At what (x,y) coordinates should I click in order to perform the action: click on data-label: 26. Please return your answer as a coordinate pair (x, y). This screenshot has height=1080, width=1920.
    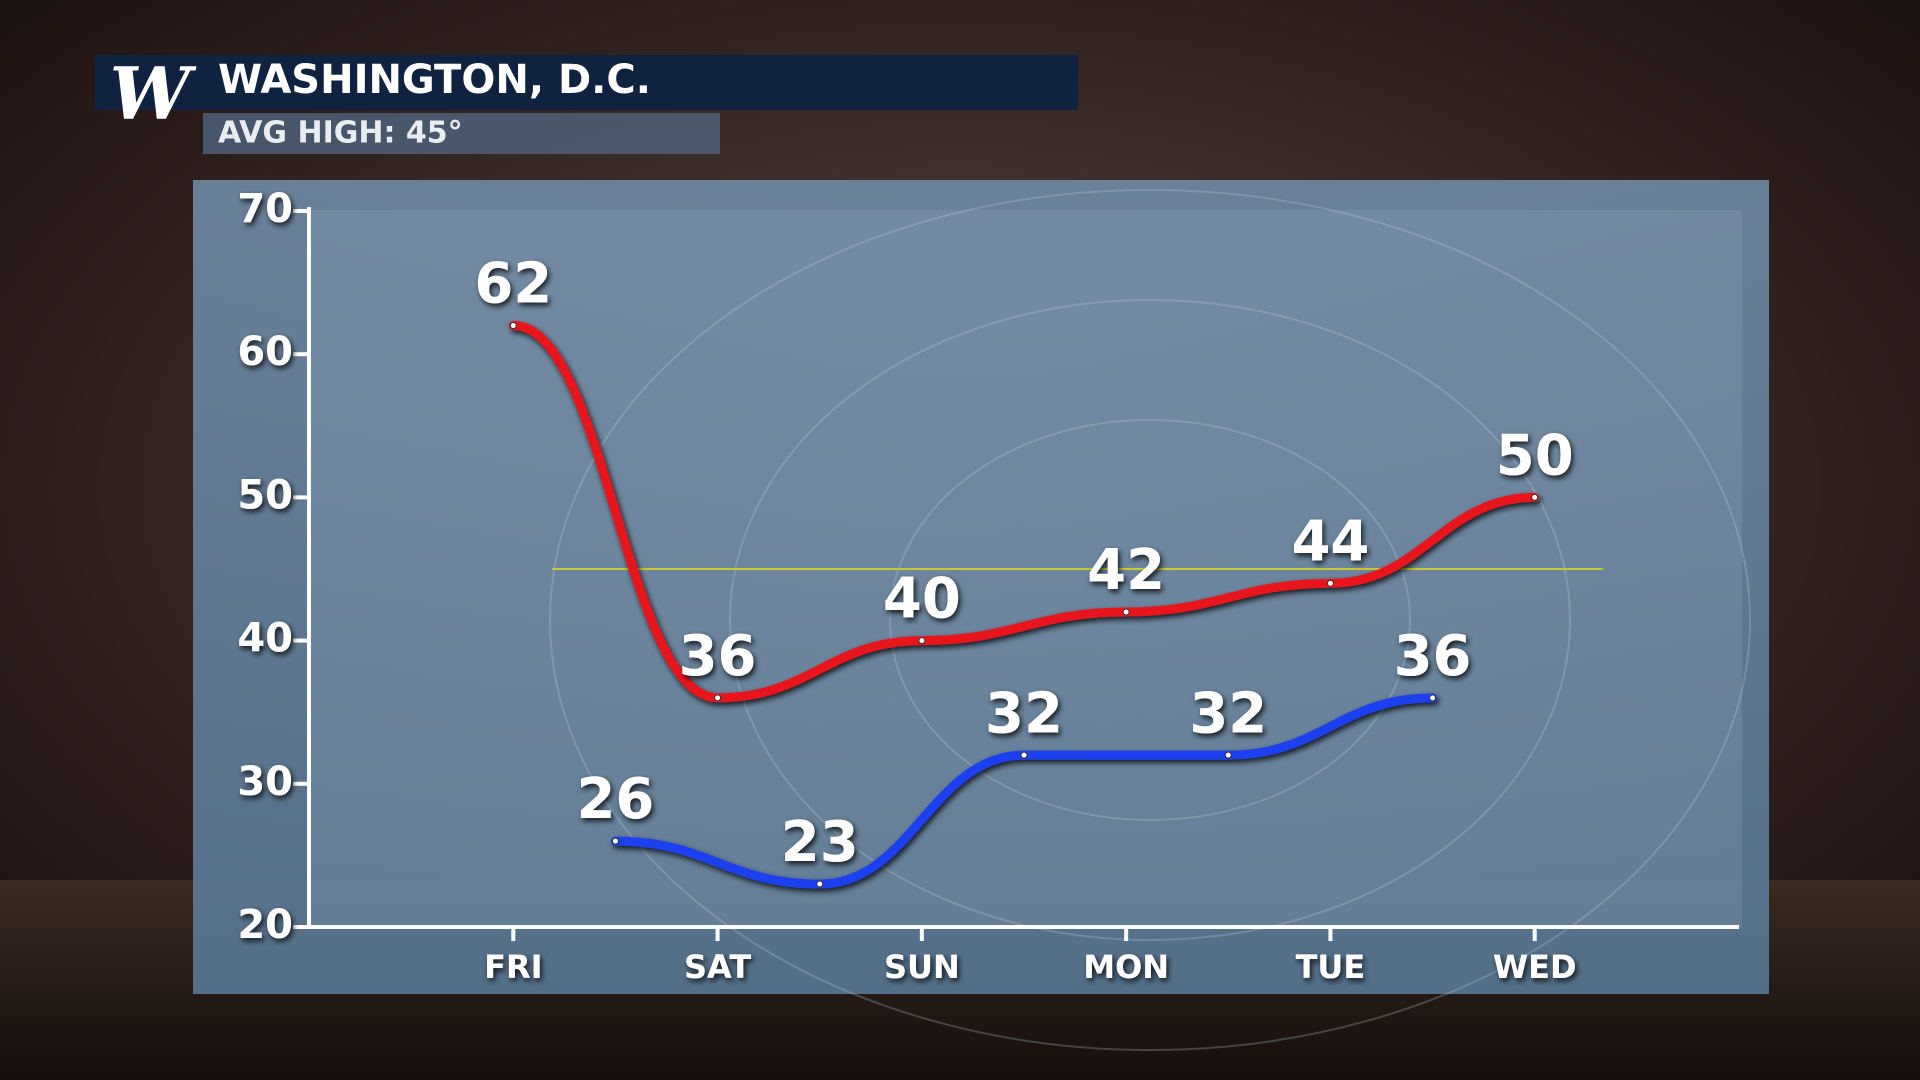
    Looking at the image, I should click on (615, 799).